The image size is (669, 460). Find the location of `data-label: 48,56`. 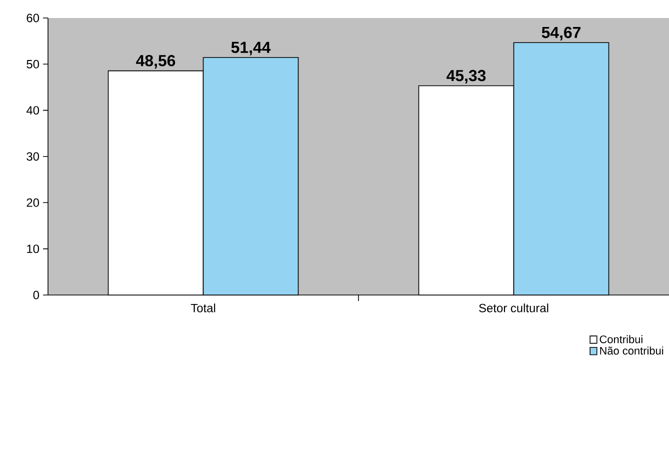

data-label: 48,56 is located at coordinates (156, 62).